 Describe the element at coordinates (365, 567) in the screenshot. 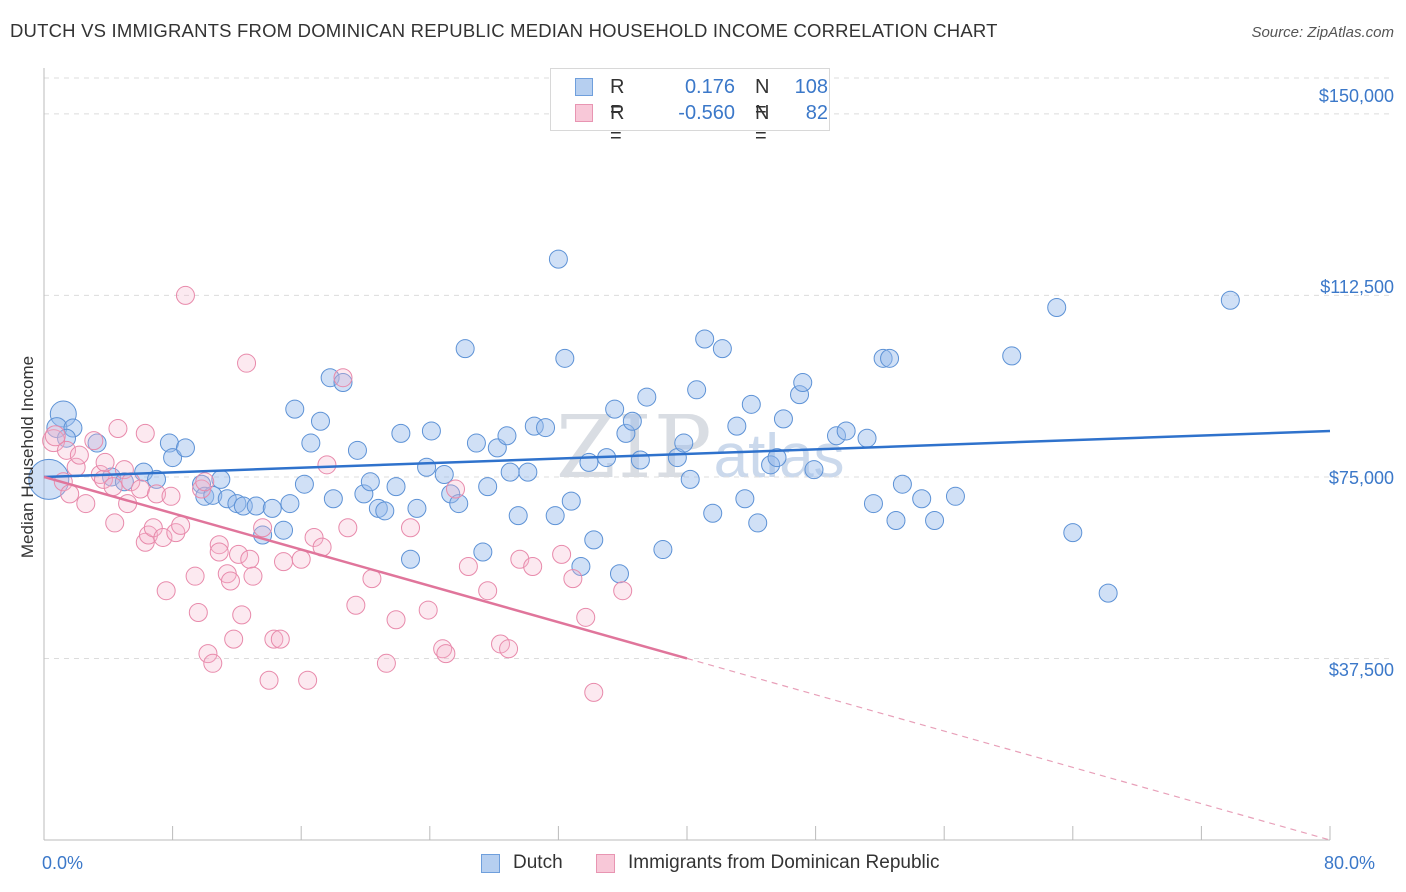

I see `dominican-trend-line` at that location.